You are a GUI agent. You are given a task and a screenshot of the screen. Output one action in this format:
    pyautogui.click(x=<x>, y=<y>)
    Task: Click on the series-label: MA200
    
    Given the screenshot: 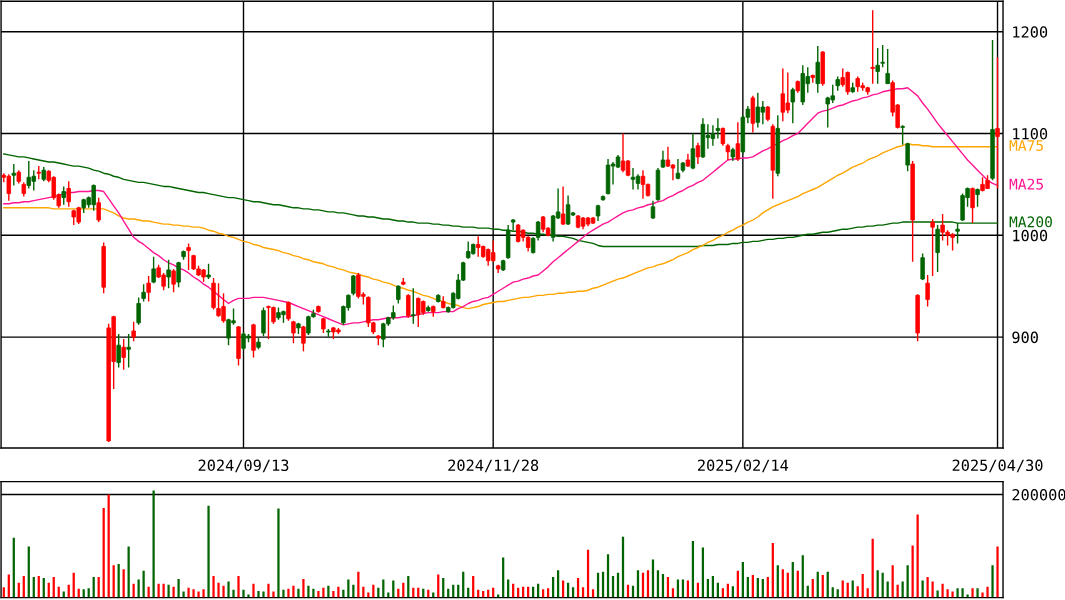 What is the action you would take?
    pyautogui.click(x=1030, y=222)
    